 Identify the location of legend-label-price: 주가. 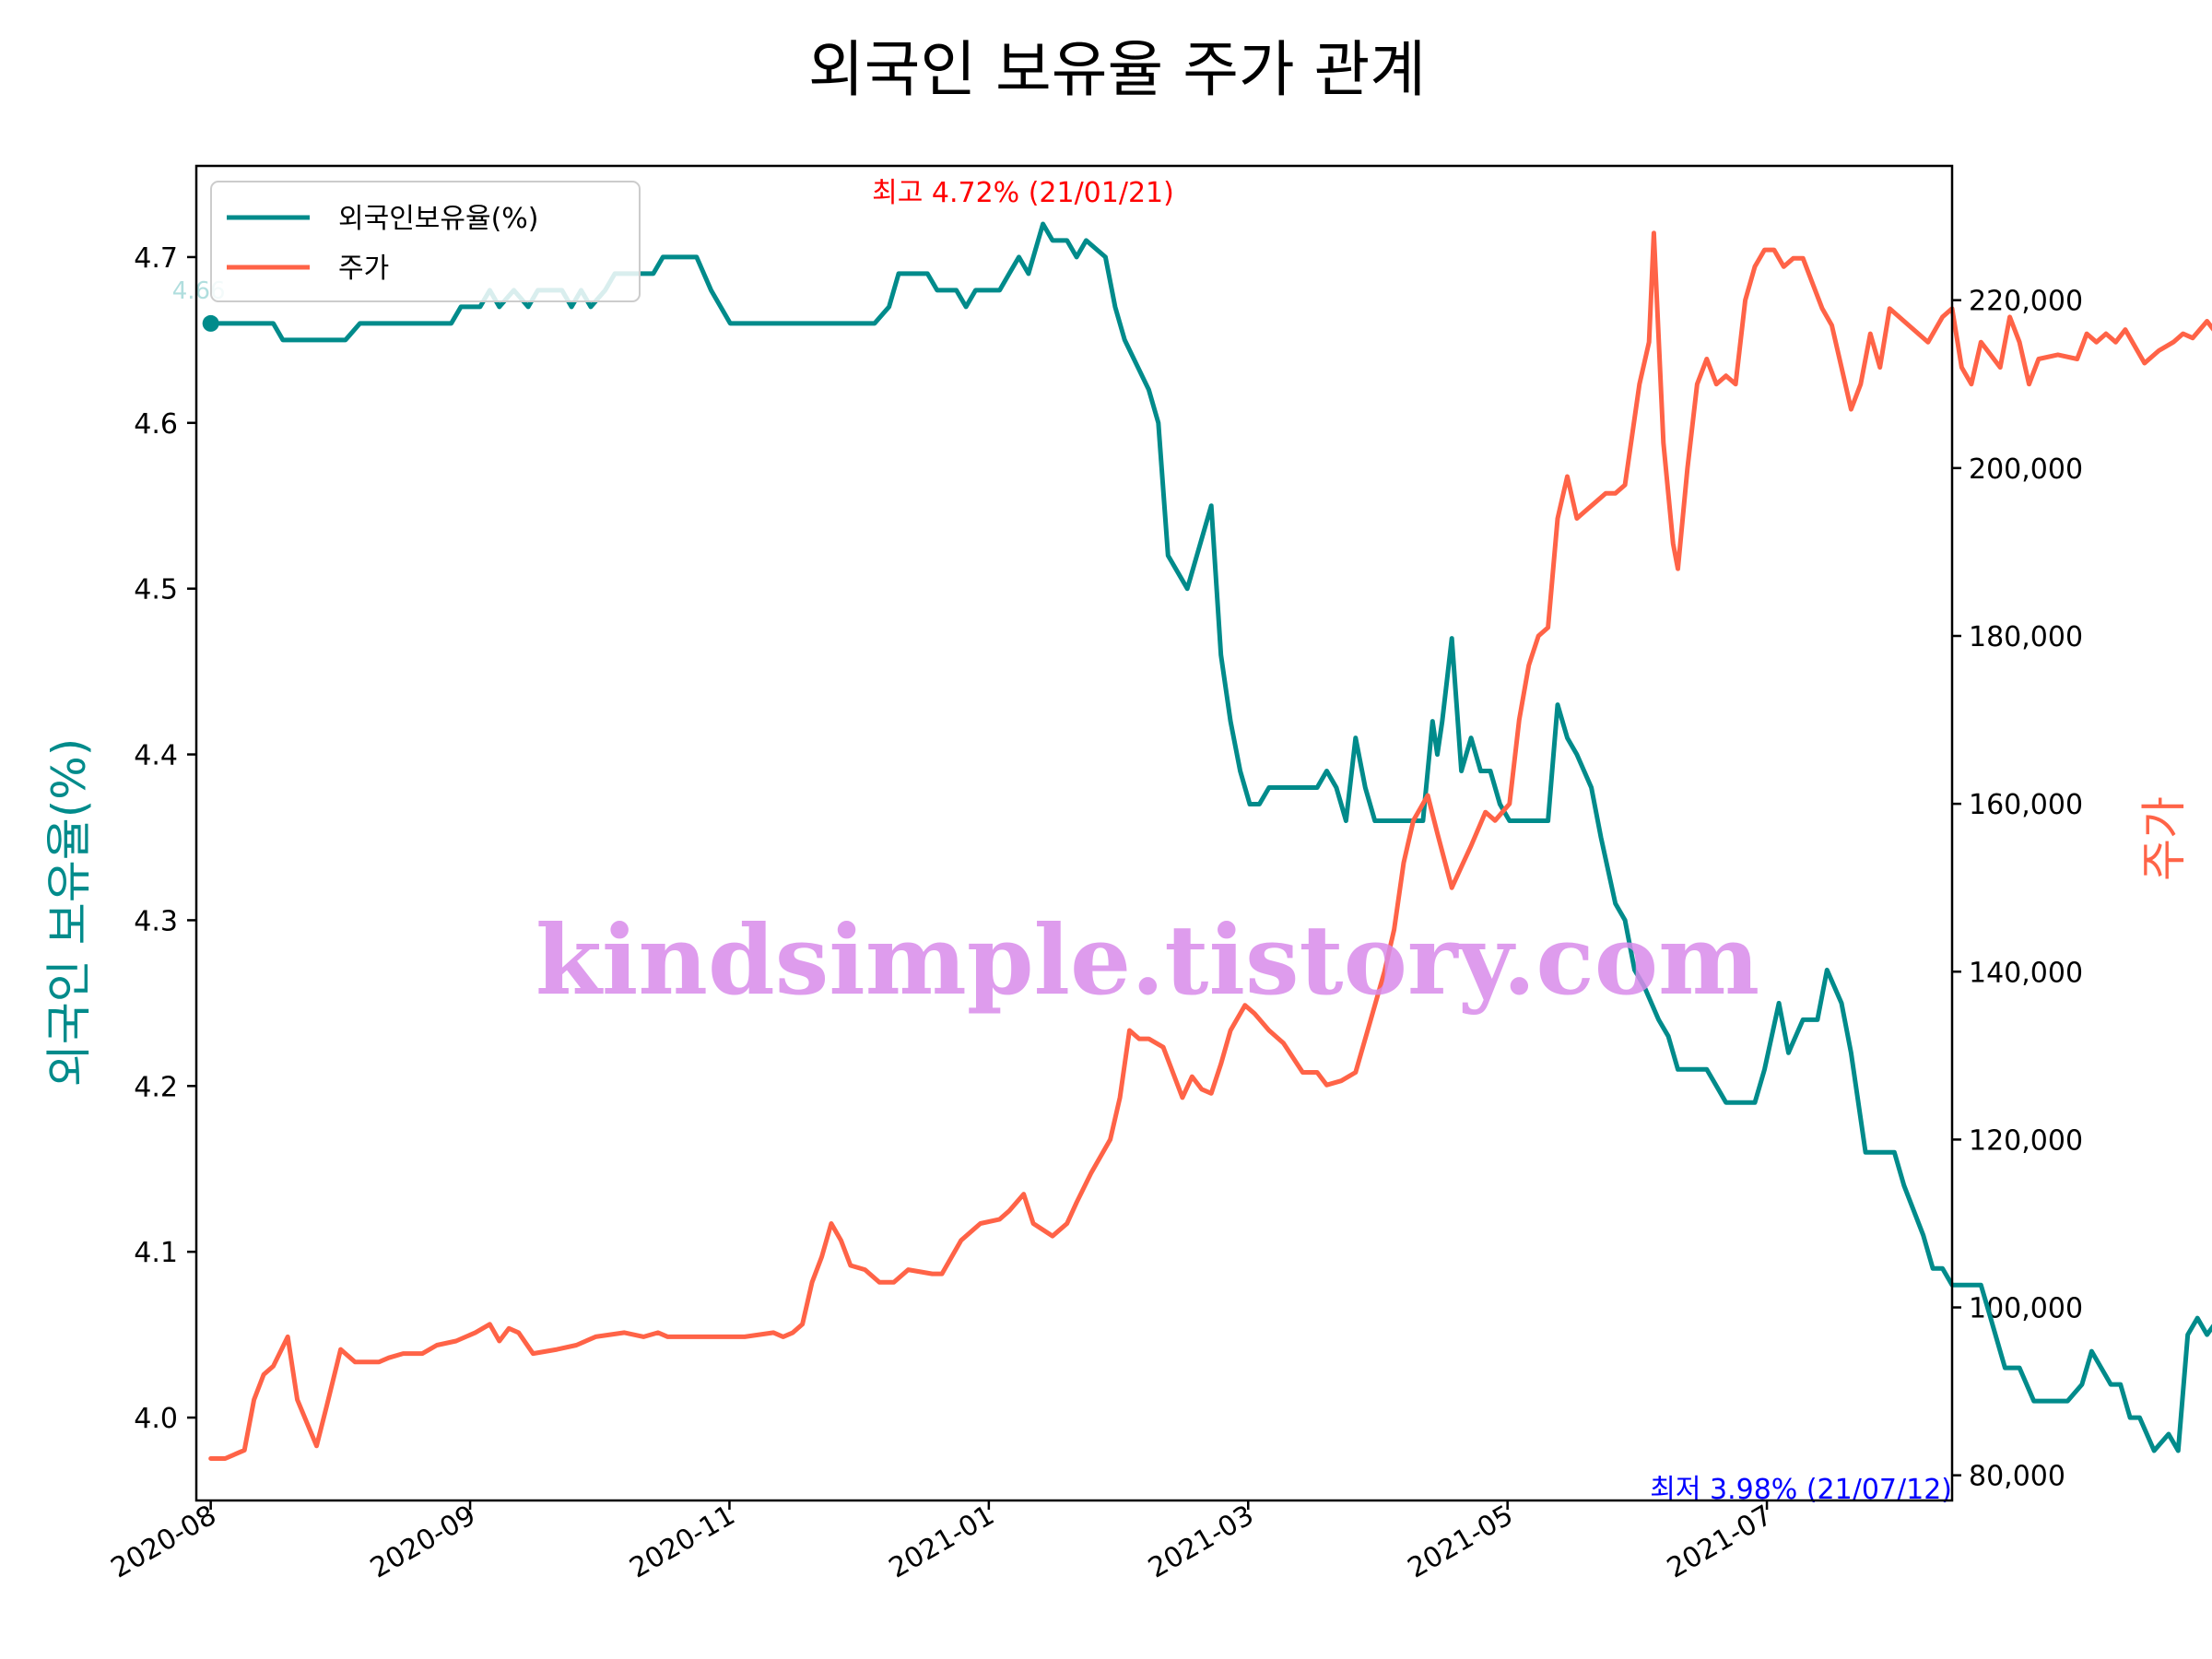
(363, 269).